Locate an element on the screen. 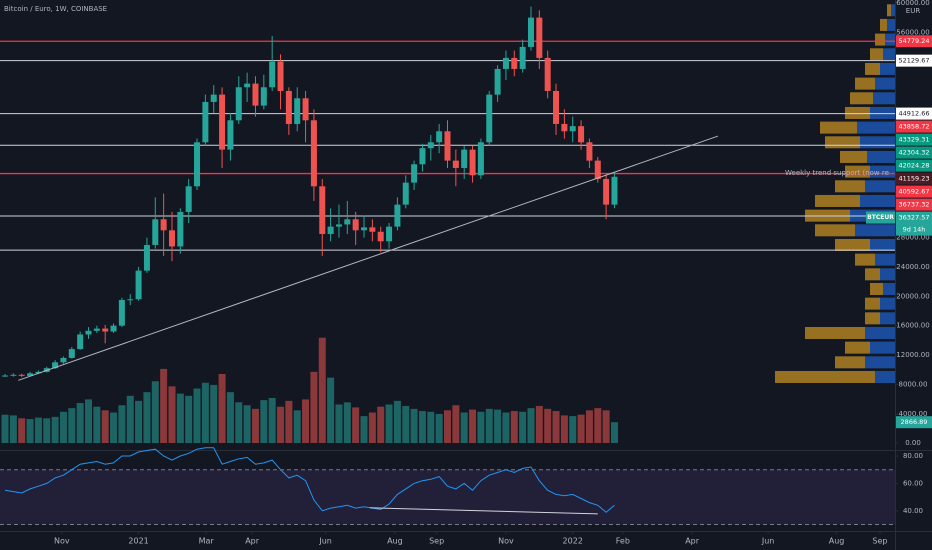 The image size is (932, 550). price-label: 44912.66 is located at coordinates (913, 114).